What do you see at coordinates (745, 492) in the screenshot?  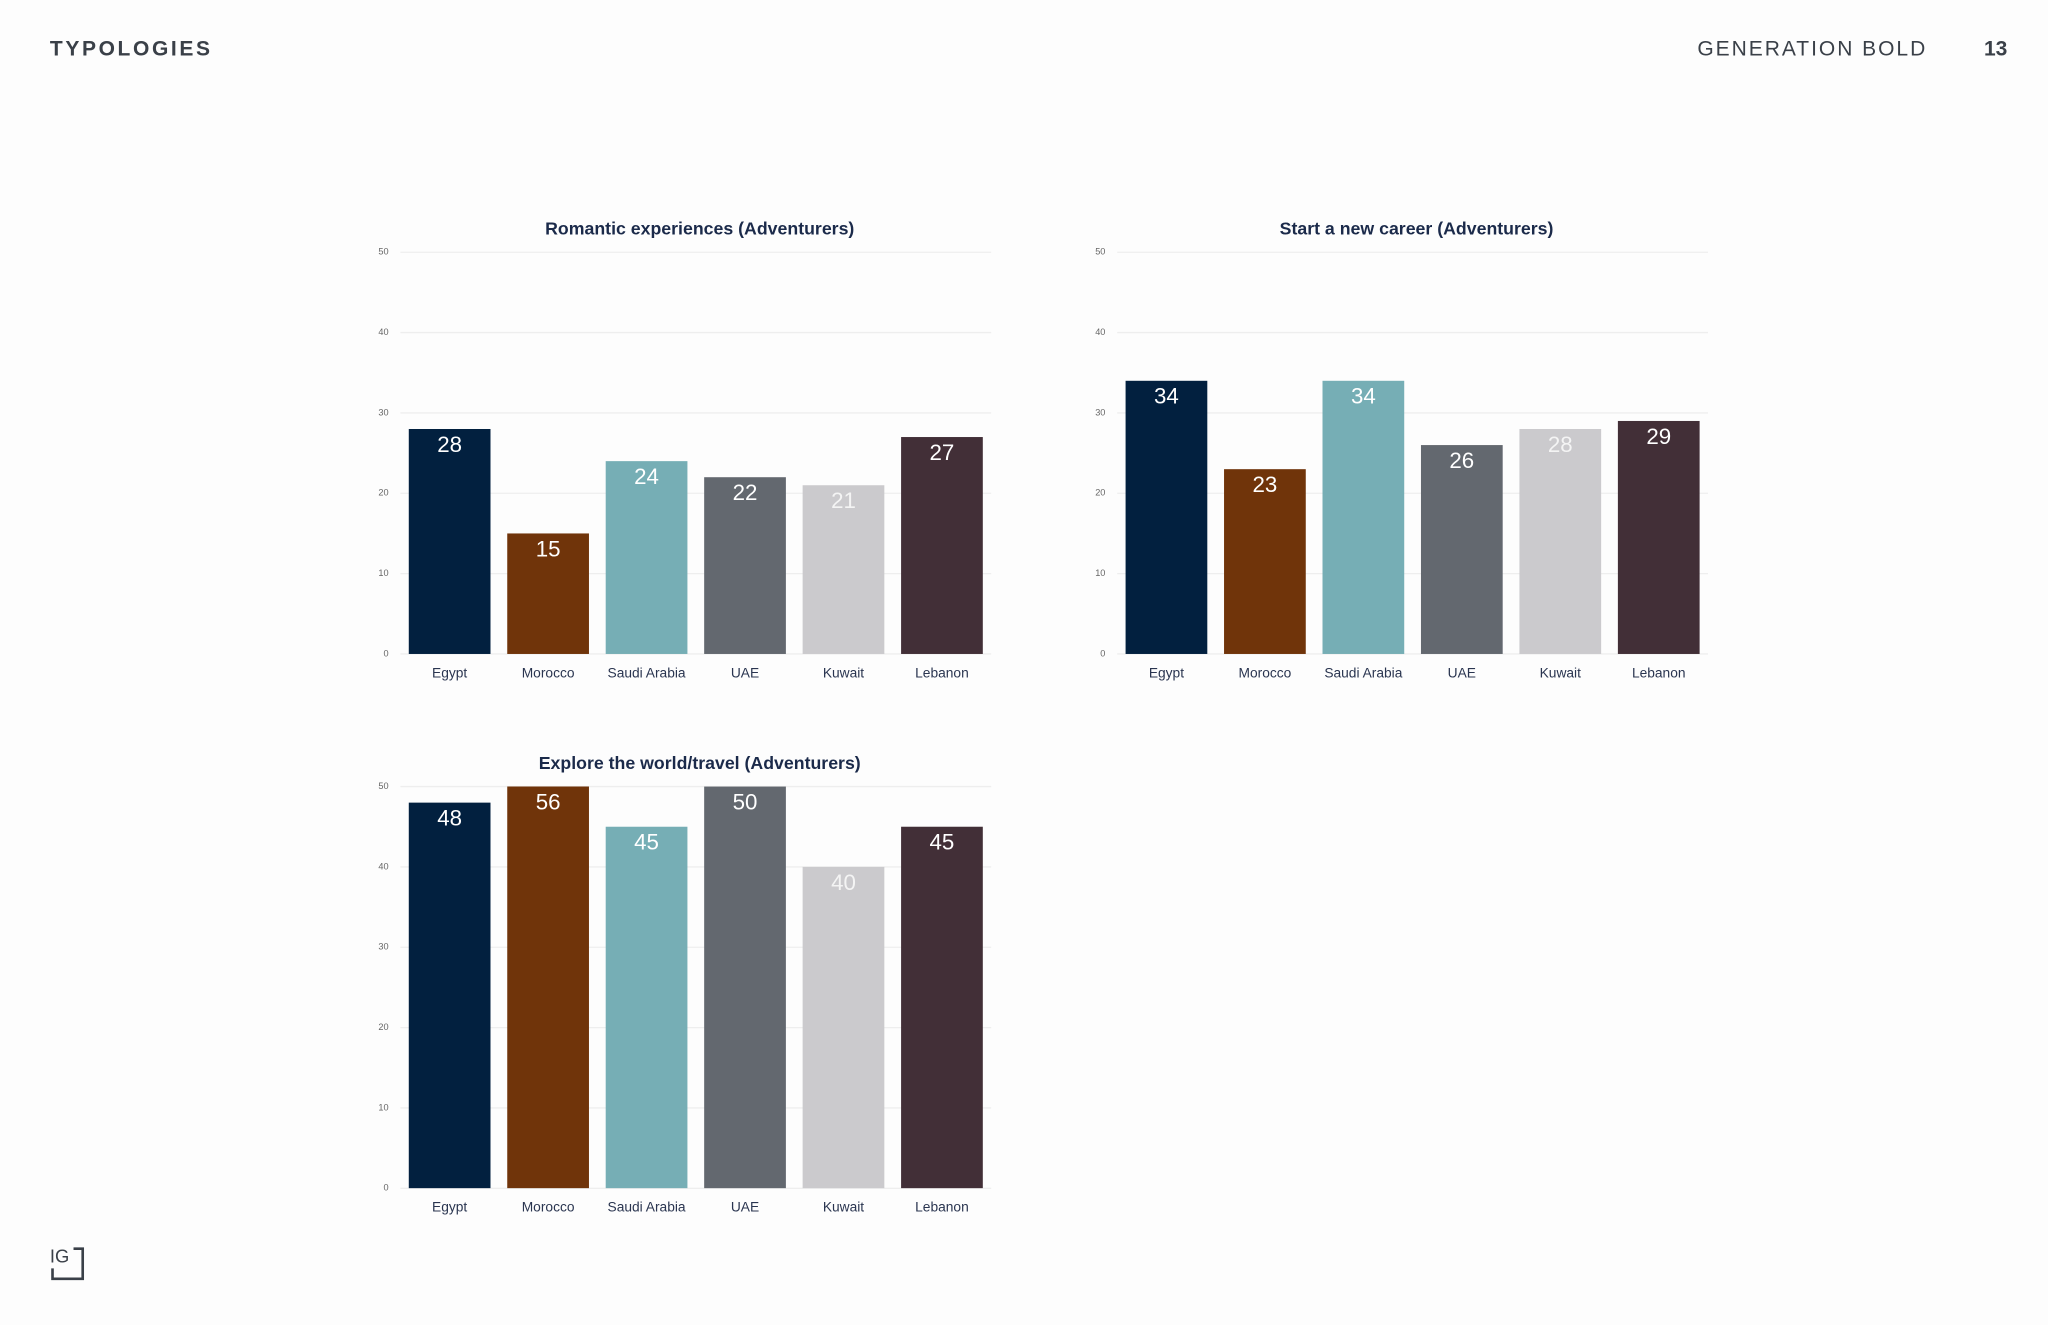 I see `bar-value-label: 22` at bounding box center [745, 492].